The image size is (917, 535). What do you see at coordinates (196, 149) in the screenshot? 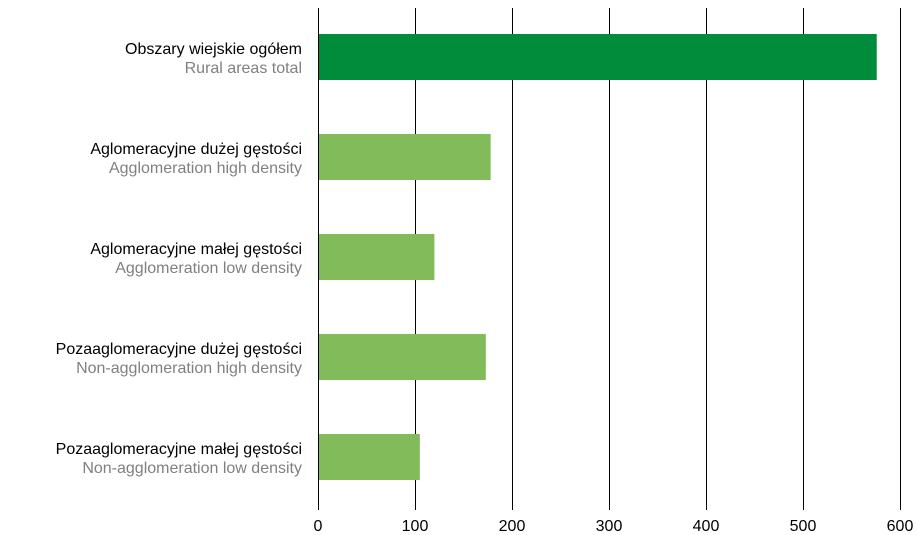
I see `category-label-pl: Aglomeracyjne dużej gęstości` at bounding box center [196, 149].